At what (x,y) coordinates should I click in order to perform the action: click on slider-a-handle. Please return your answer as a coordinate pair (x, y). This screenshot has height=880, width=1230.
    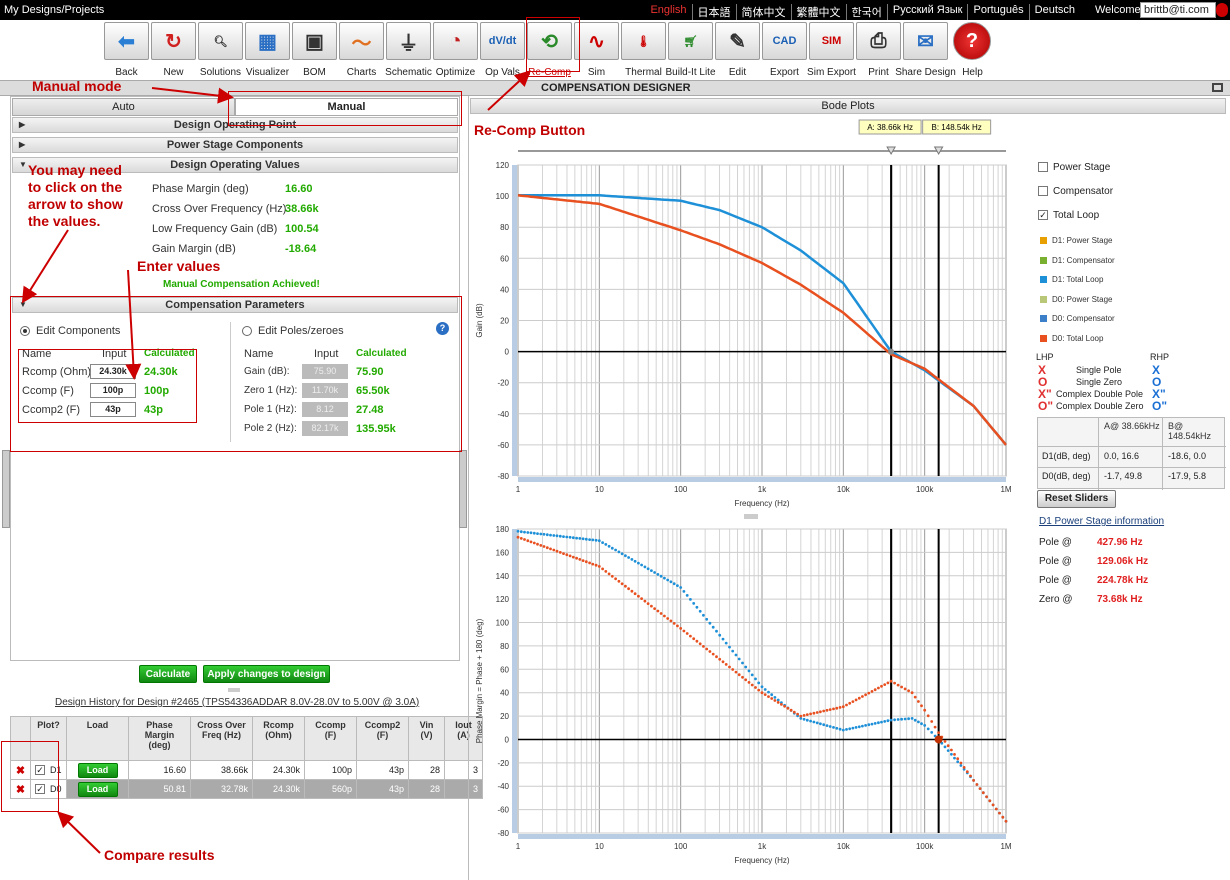
    Looking at the image, I should click on (891, 151).